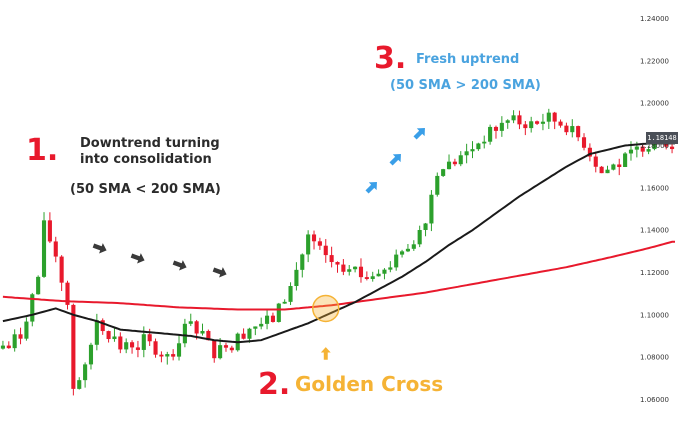  Describe the element at coordinates (654, 146) in the screenshot. I see `y-tick-label: 1.18000` at that location.